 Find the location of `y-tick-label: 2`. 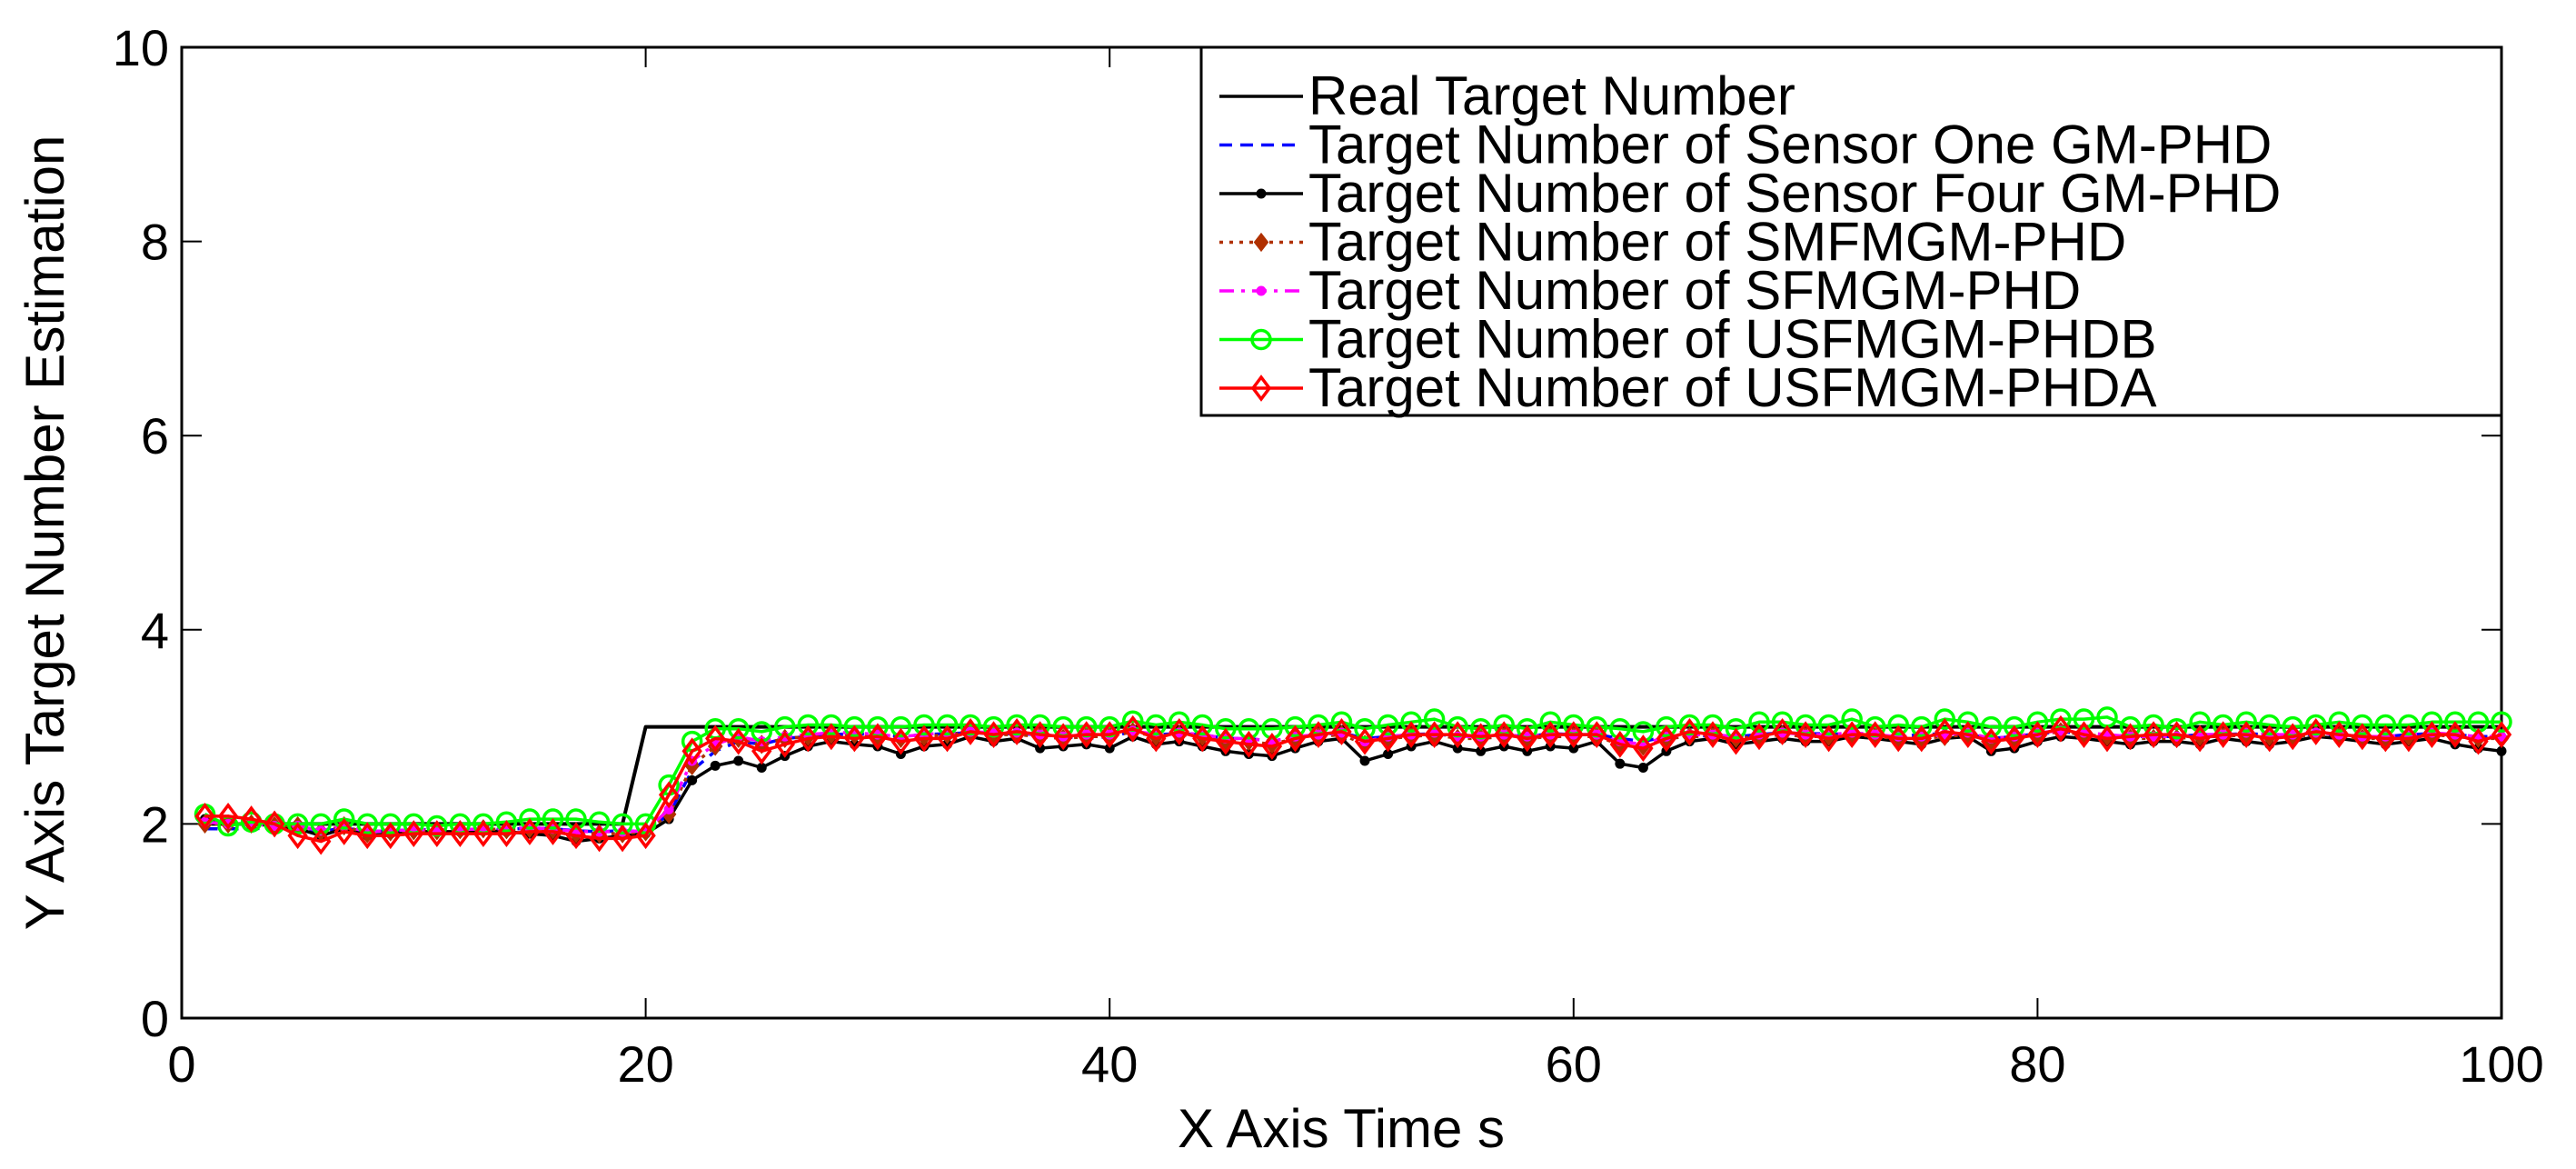

y-tick-label: 2 is located at coordinates (155, 824).